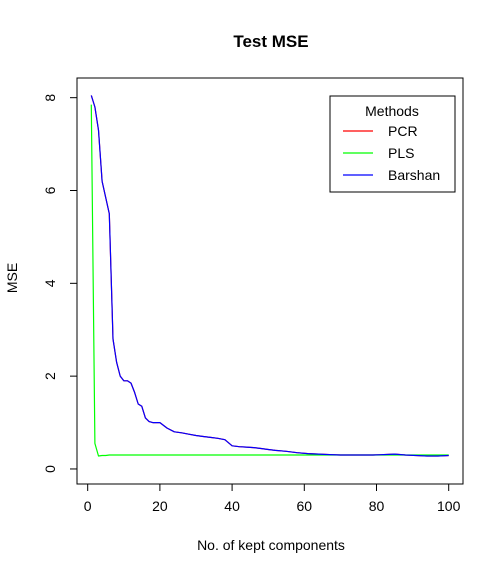 Image resolution: width=504 pixels, height=574 pixels. What do you see at coordinates (50, 98) in the screenshot?
I see `y-tick-label: 8` at bounding box center [50, 98].